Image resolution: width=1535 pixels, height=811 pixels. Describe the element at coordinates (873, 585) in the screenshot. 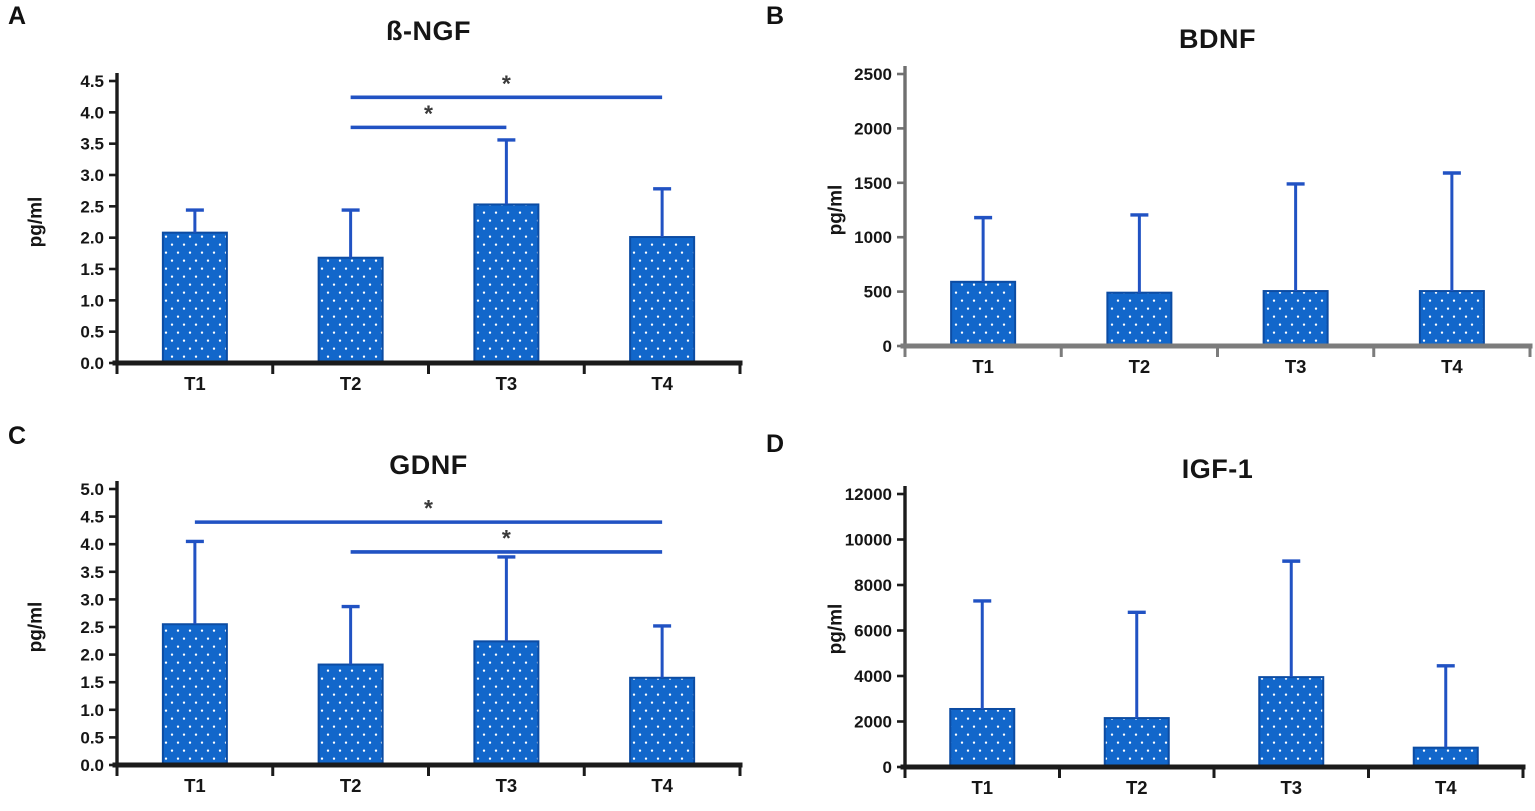

I see `y-tick-label: 8000` at that location.